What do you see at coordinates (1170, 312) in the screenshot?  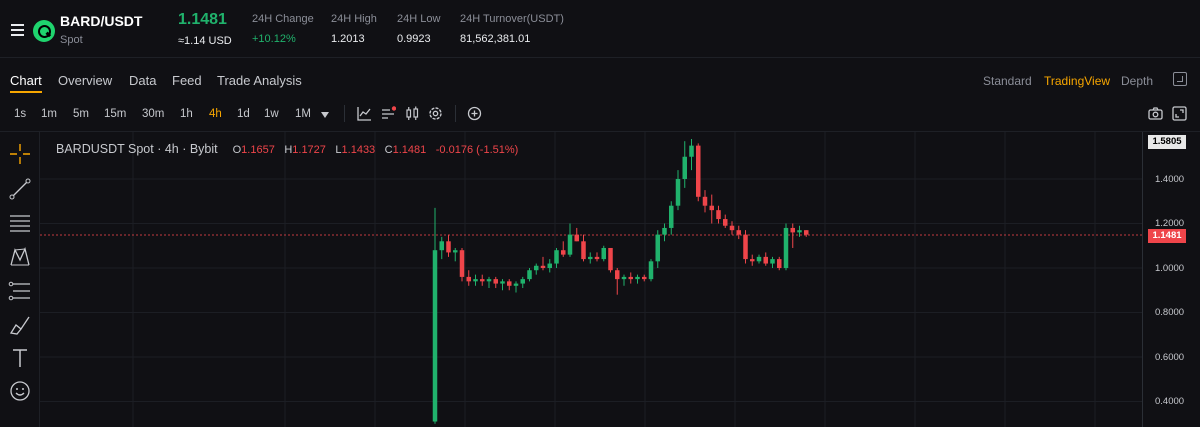 I see `price-tick: 0.8000` at bounding box center [1170, 312].